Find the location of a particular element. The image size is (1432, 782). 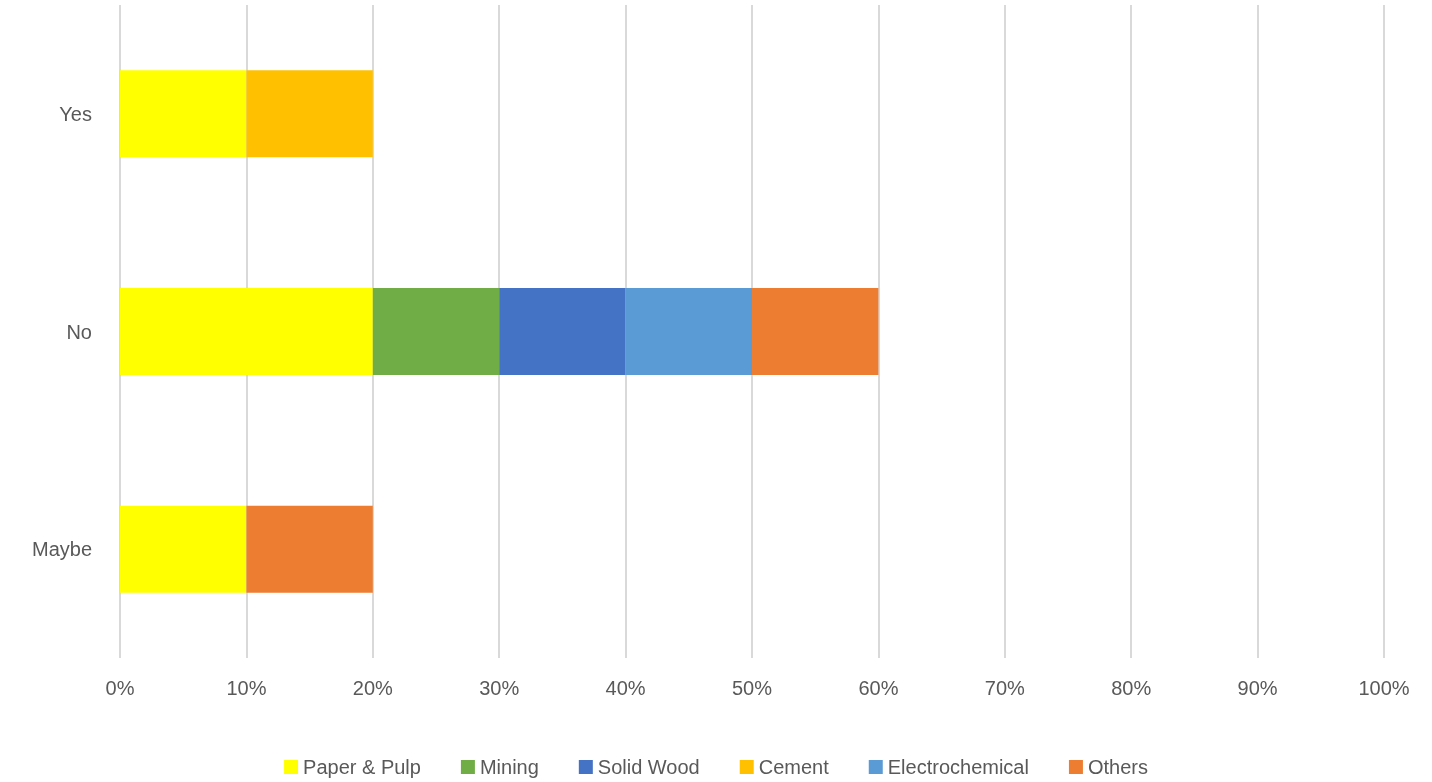

legend-label: Mining is located at coordinates (509, 767).